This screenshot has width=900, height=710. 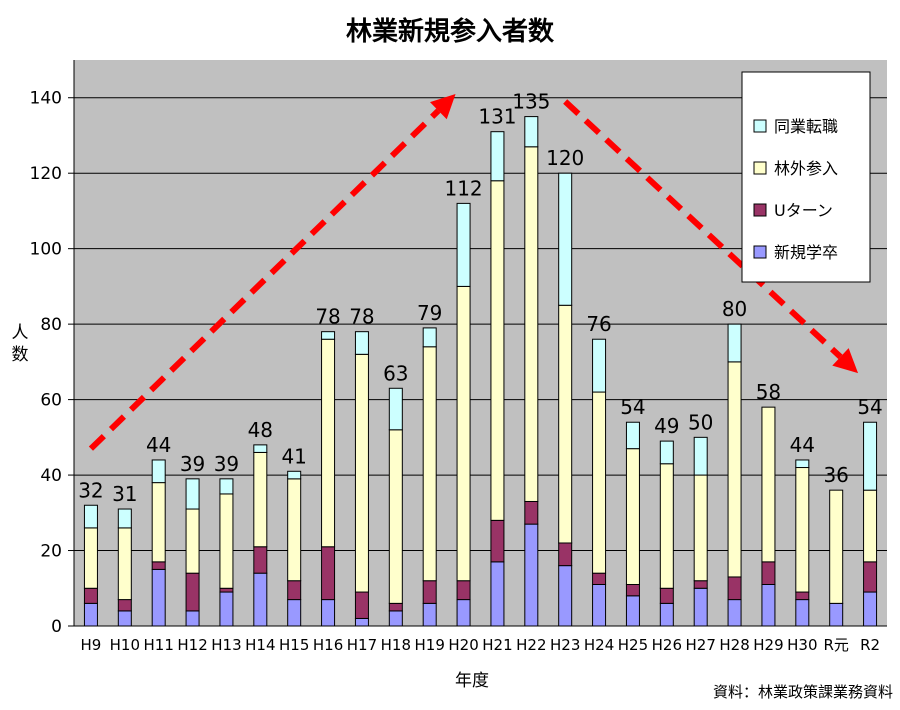 What do you see at coordinates (472, 681) in the screenshot?
I see `x-axis-label: 年度` at bounding box center [472, 681].